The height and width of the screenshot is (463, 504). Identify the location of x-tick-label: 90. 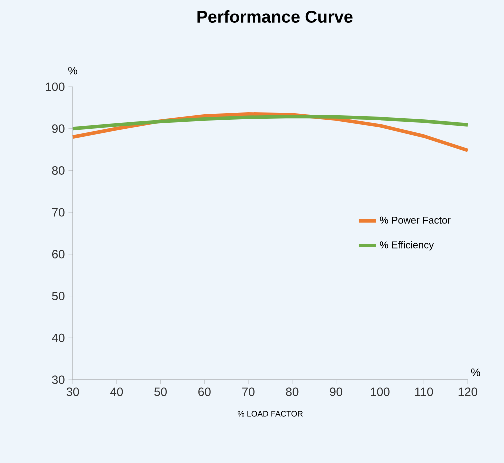
(336, 392).